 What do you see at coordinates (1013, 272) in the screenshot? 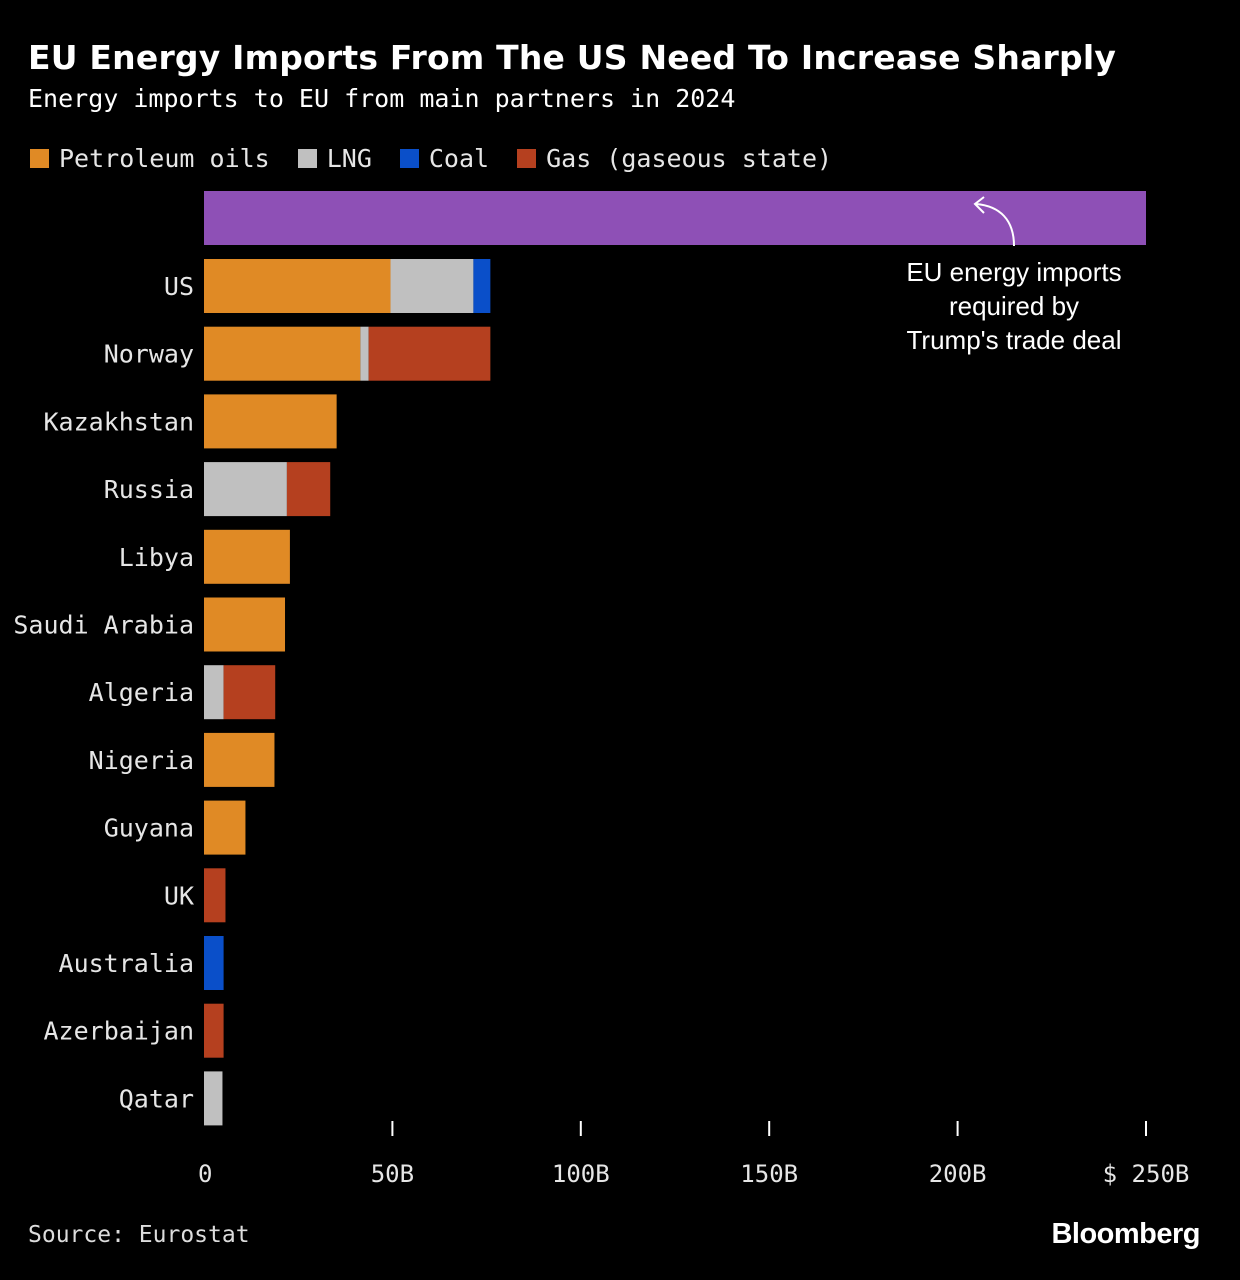
I see `annotation-line: EU energy imports` at bounding box center [1013, 272].